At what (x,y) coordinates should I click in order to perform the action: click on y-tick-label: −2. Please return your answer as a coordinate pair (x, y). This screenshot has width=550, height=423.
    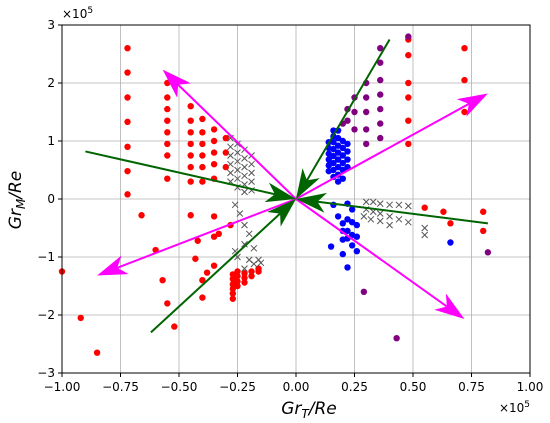
    Looking at the image, I should click on (46, 315).